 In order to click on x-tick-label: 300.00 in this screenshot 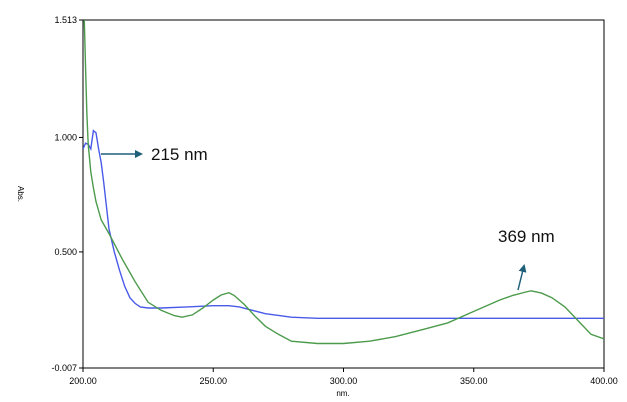, I will do `click(344, 381)`.